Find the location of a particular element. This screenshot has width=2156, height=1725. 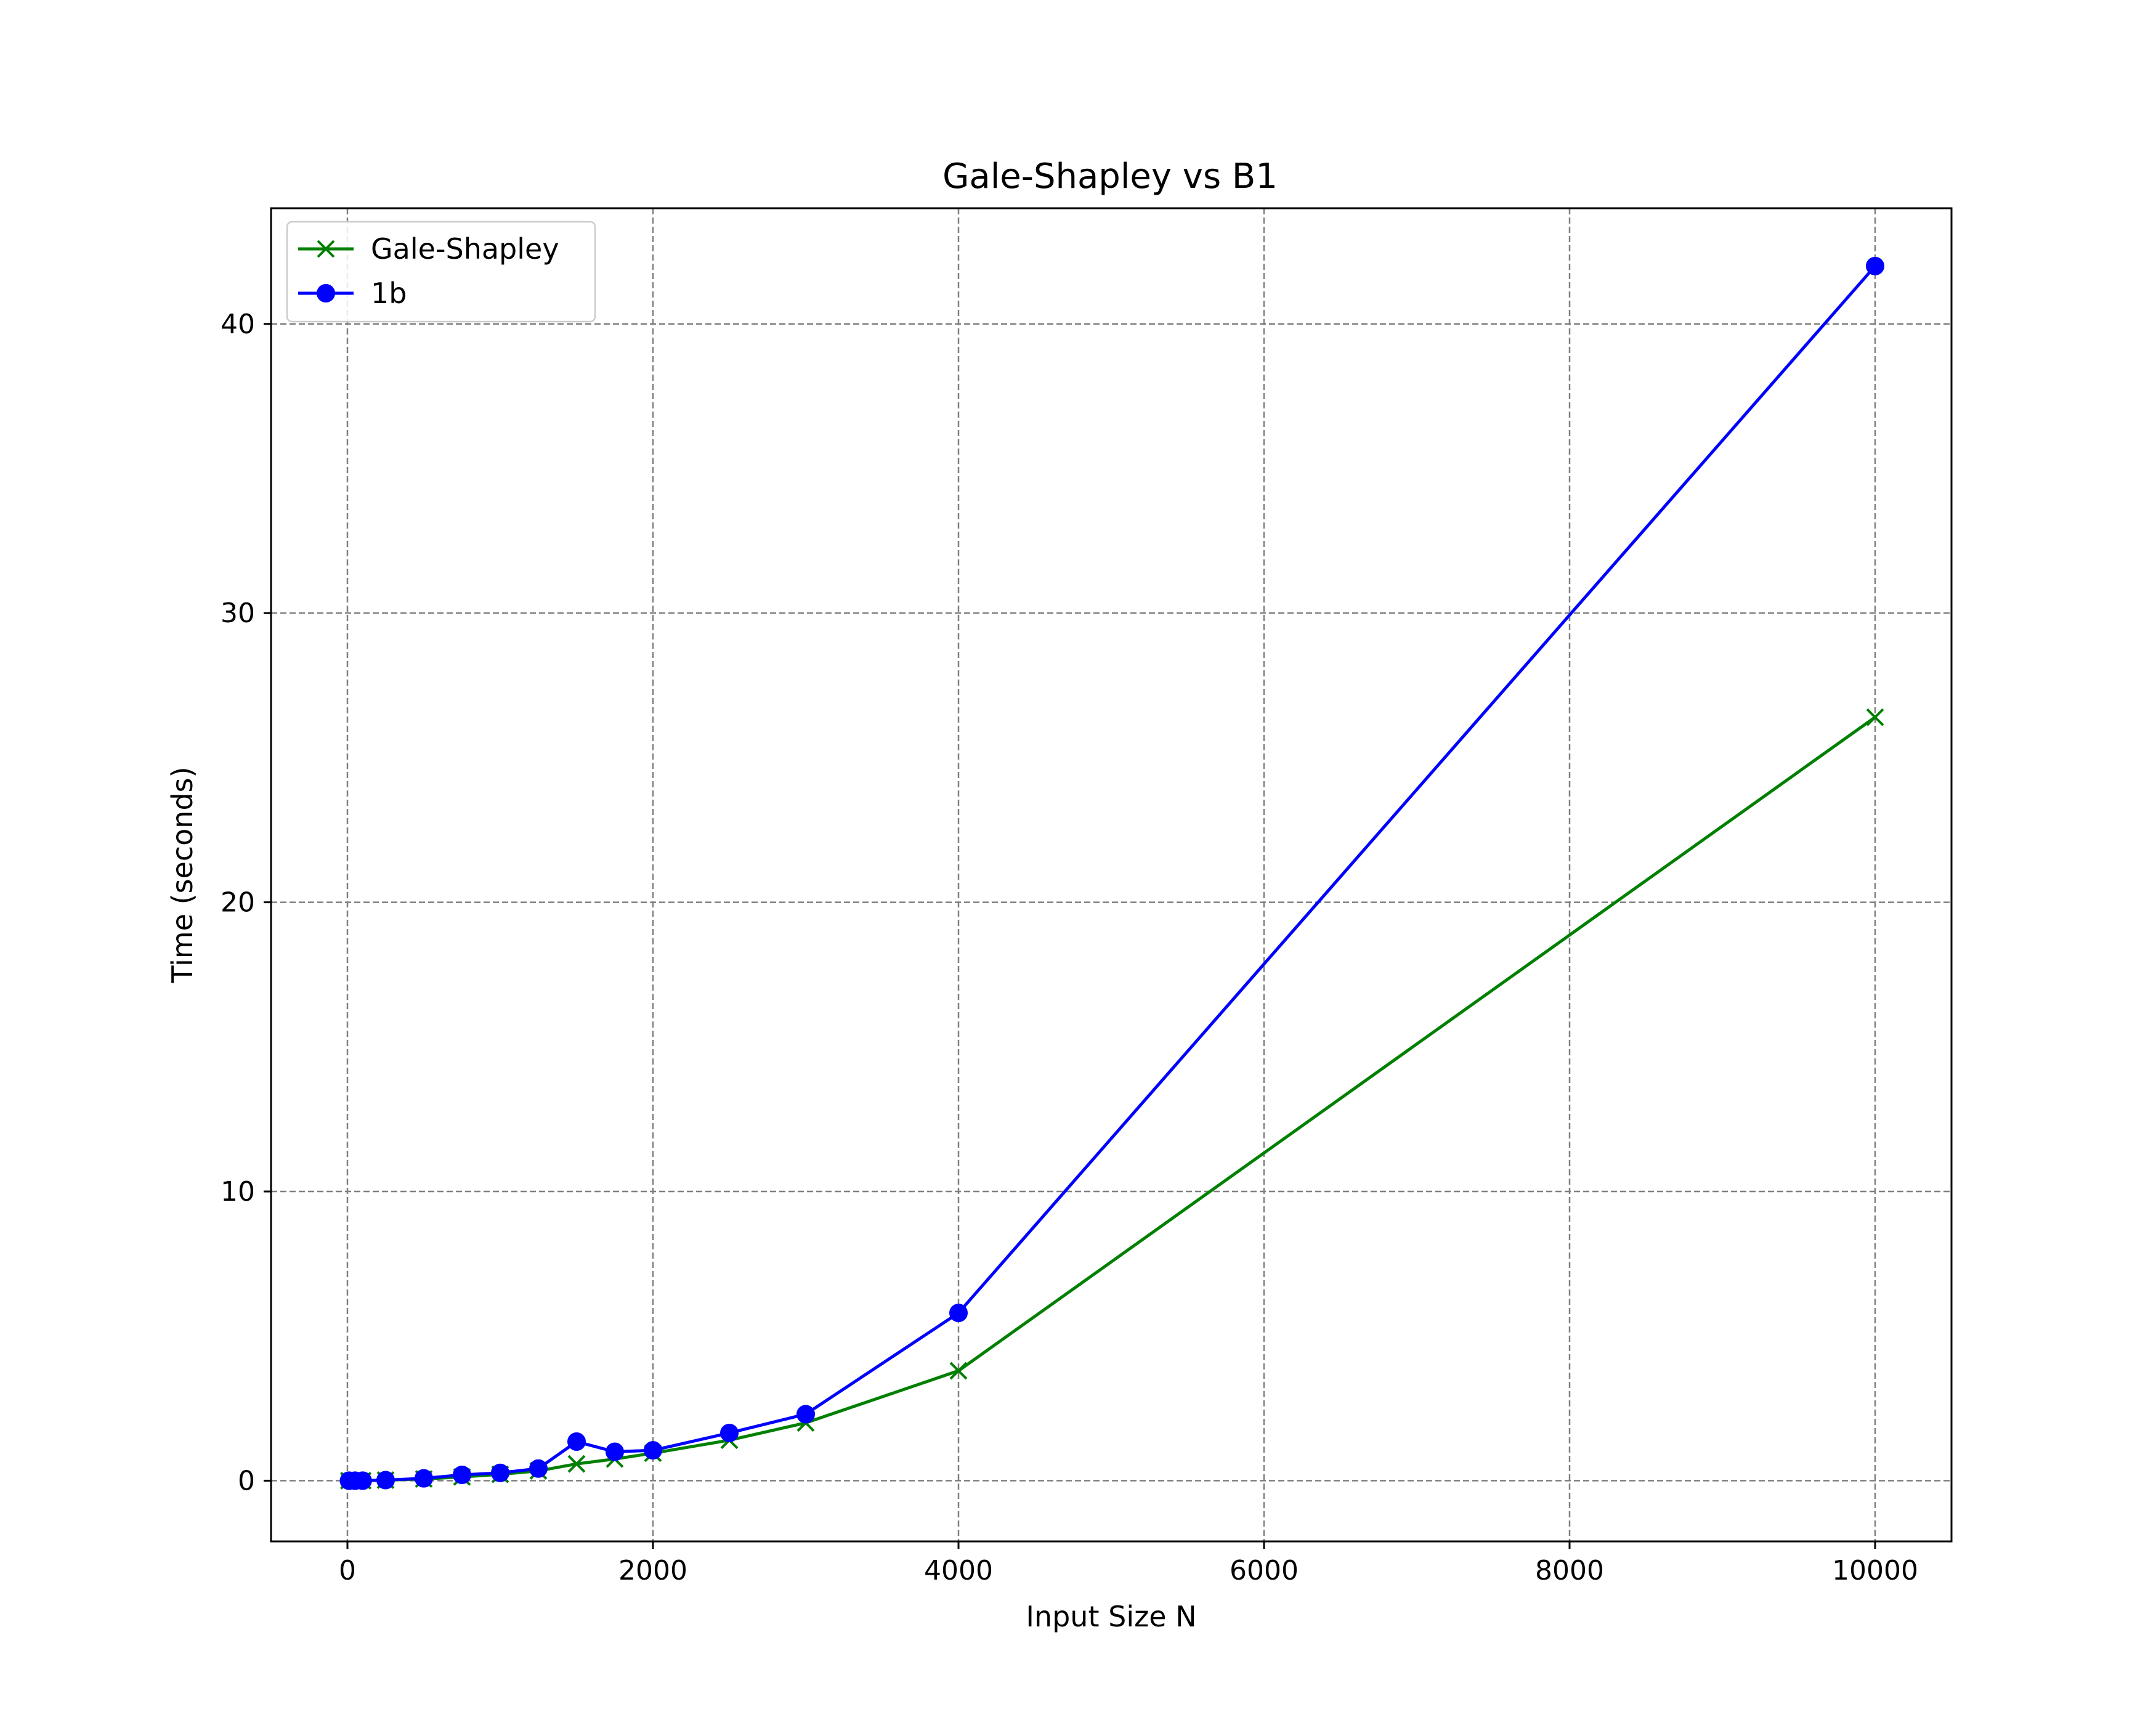

x-axis-label: Input Size N is located at coordinates (1111, 1616).